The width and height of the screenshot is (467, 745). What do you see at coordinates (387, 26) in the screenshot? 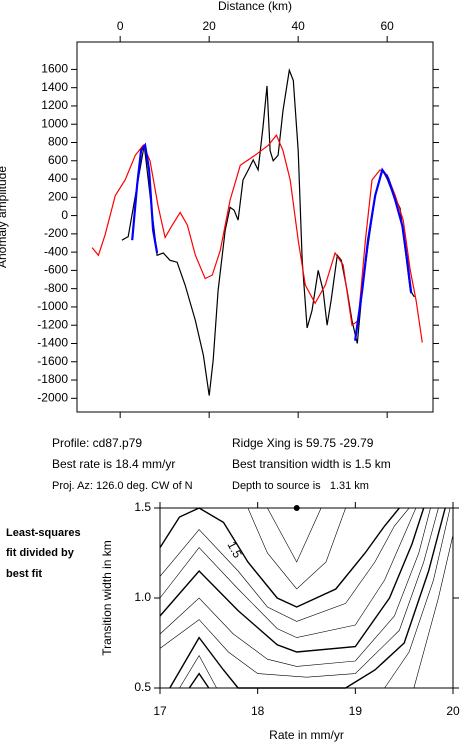
I see `x-tick-label: 60` at bounding box center [387, 26].